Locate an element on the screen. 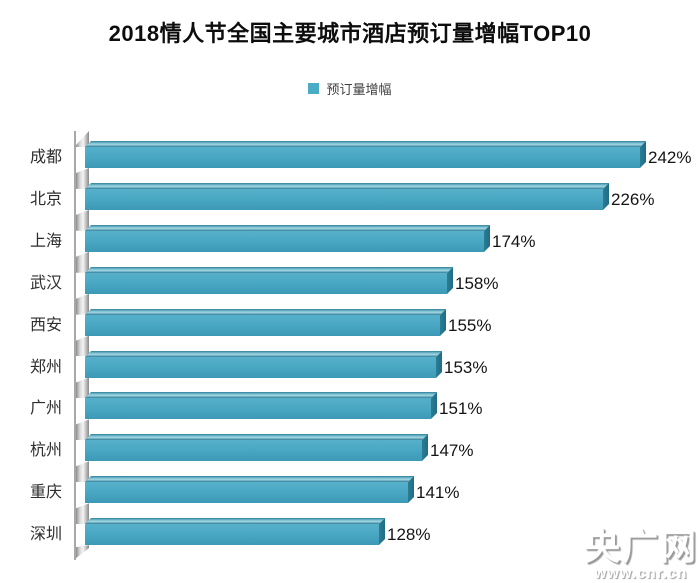  bar-row: 西安 155% is located at coordinates (350, 325).